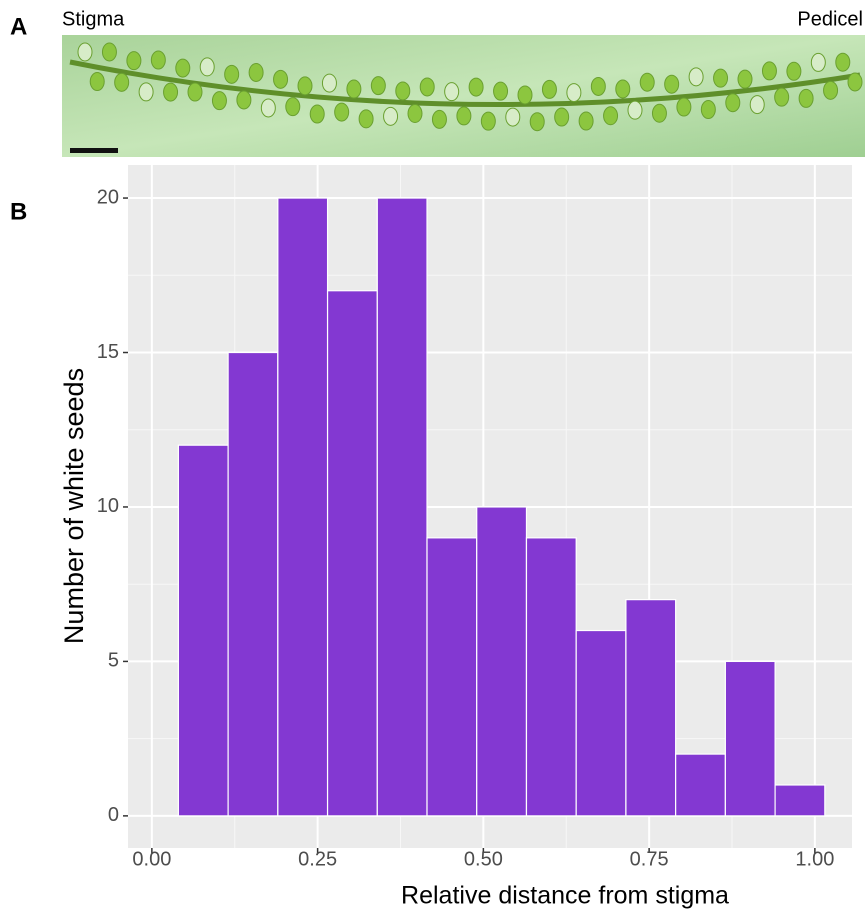  What do you see at coordinates (108, 352) in the screenshot?
I see `y-tick-label: 15` at bounding box center [108, 352].